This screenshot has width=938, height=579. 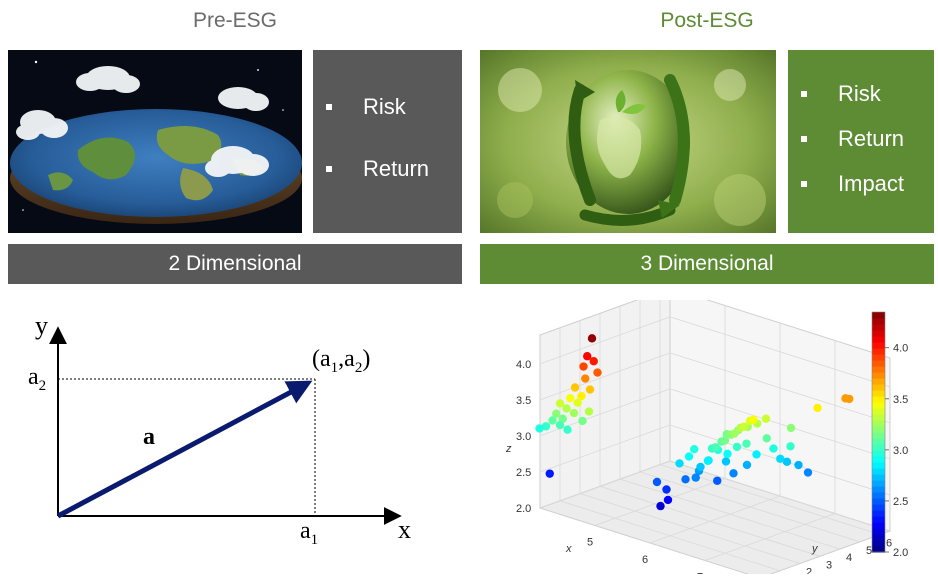 I want to click on z-tick-label: 3.5, so click(x=523, y=401).